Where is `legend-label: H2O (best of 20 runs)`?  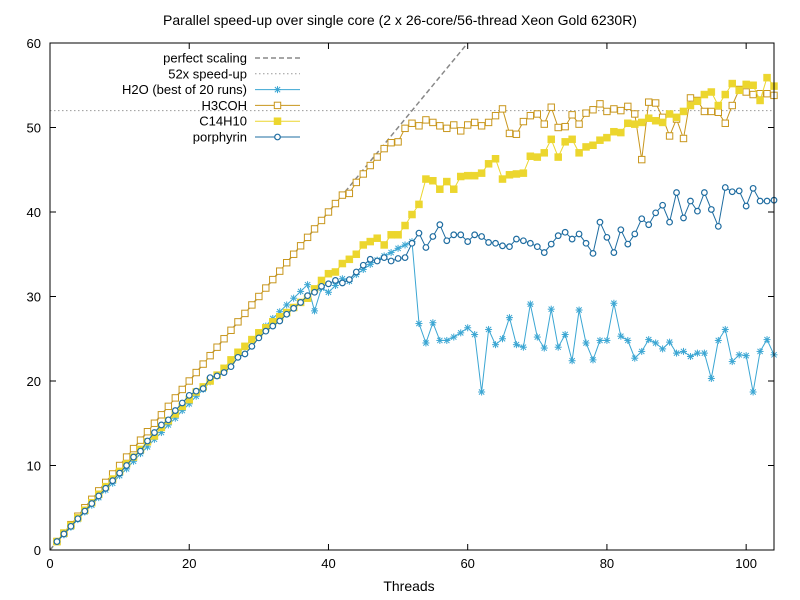 legend-label: H2O (best of 20 runs) is located at coordinates (184, 89).